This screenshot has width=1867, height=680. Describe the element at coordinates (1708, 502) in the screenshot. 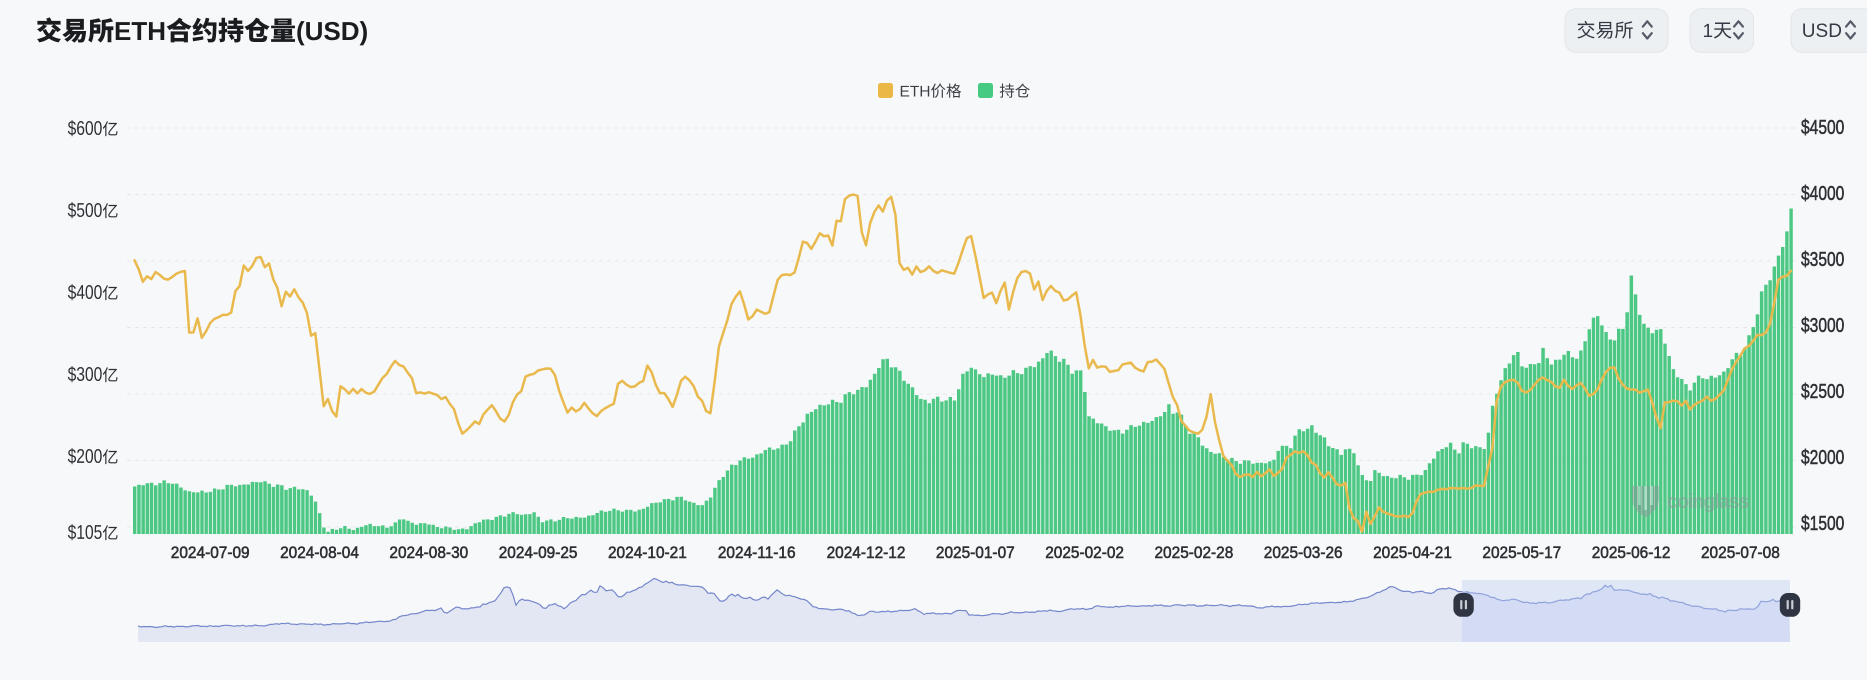

I see `svg-text: coinglass` at that location.